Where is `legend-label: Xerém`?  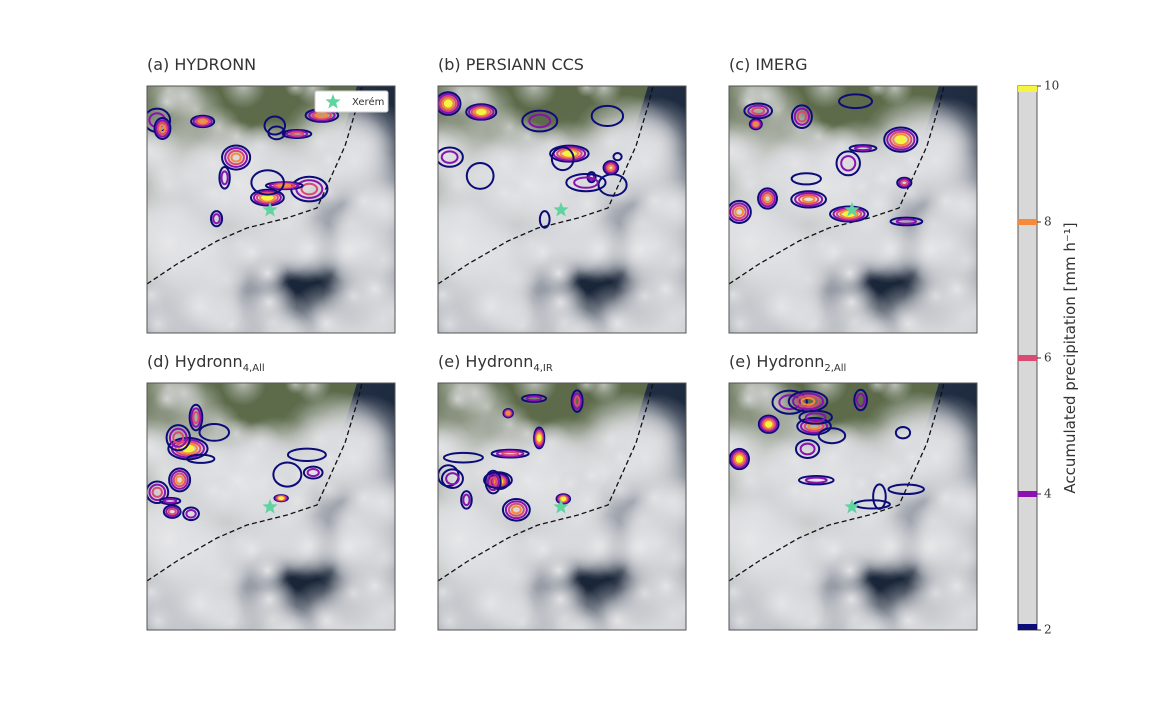 legend-label: Xerém is located at coordinates (368, 102).